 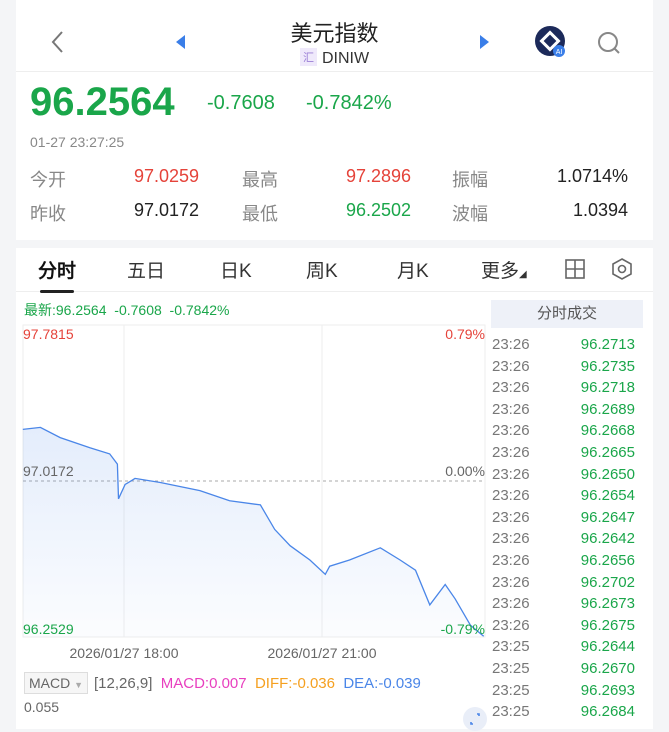 I want to click on trade-row: 23:25 96.2670, so click(x=567, y=669).